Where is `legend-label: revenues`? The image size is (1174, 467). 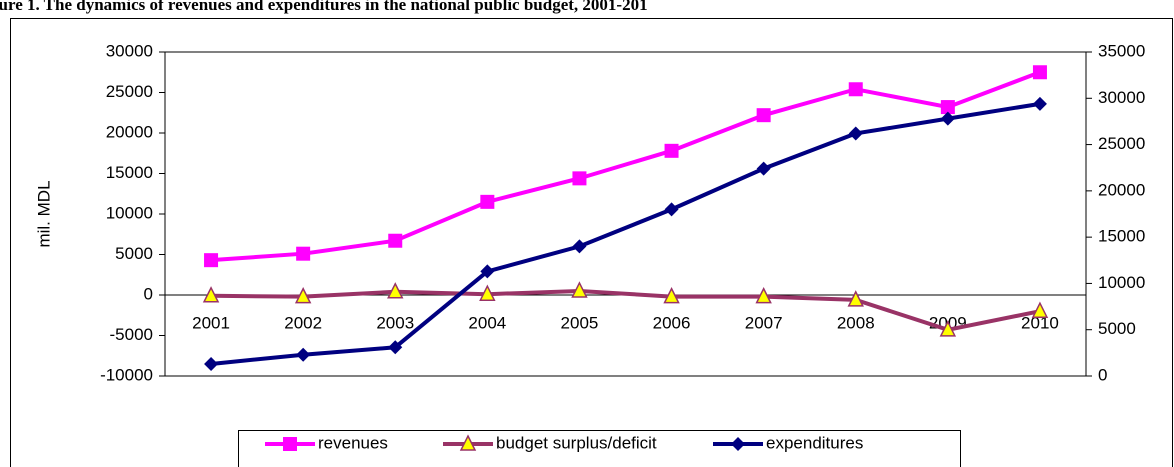
legend-label: revenues is located at coordinates (353, 442).